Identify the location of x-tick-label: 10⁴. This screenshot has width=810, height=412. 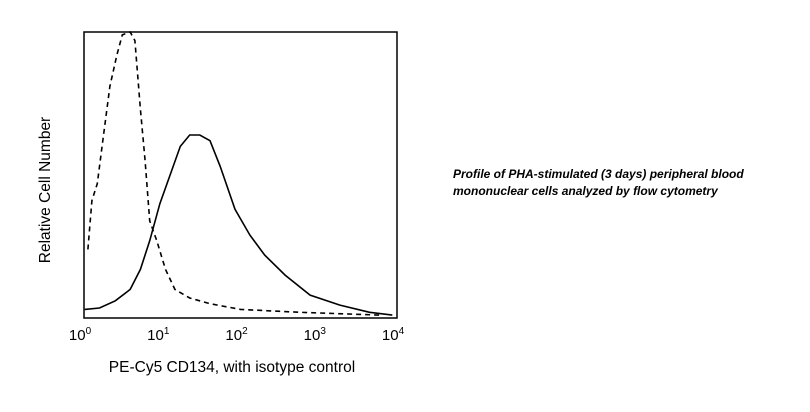
(393, 335).